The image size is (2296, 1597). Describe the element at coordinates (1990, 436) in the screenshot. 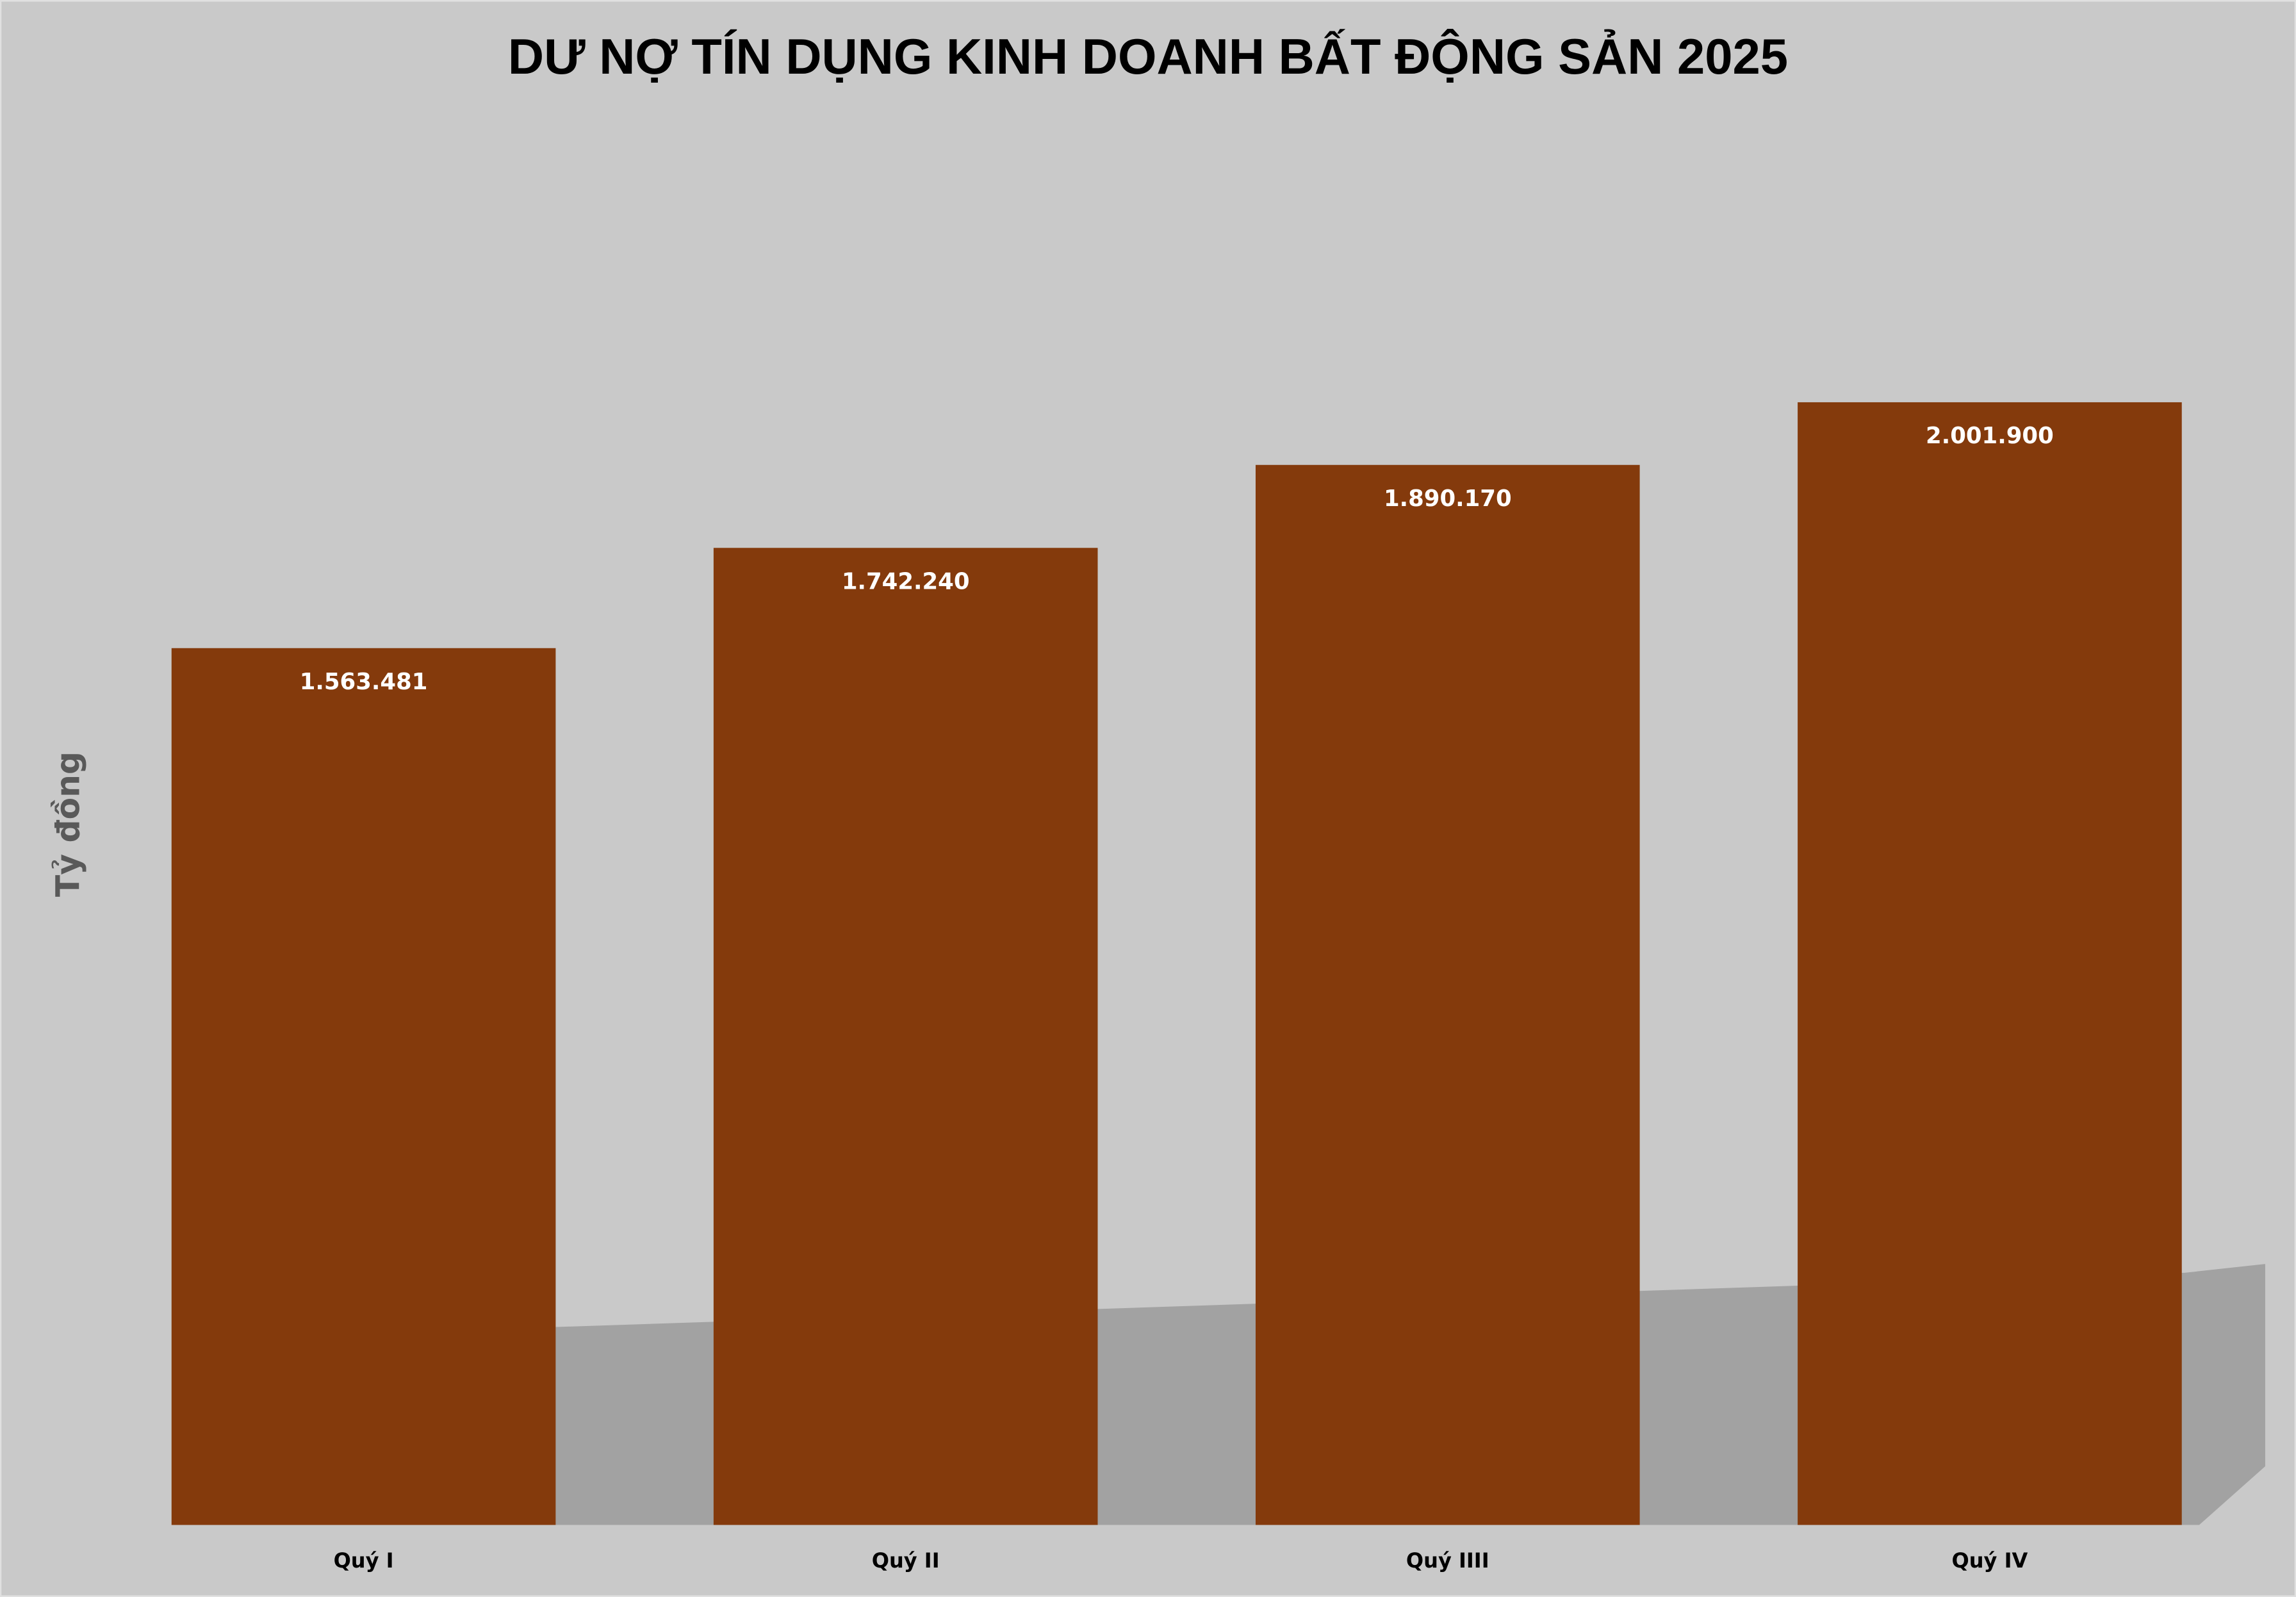

I see `data-label: 2.001.900` at that location.